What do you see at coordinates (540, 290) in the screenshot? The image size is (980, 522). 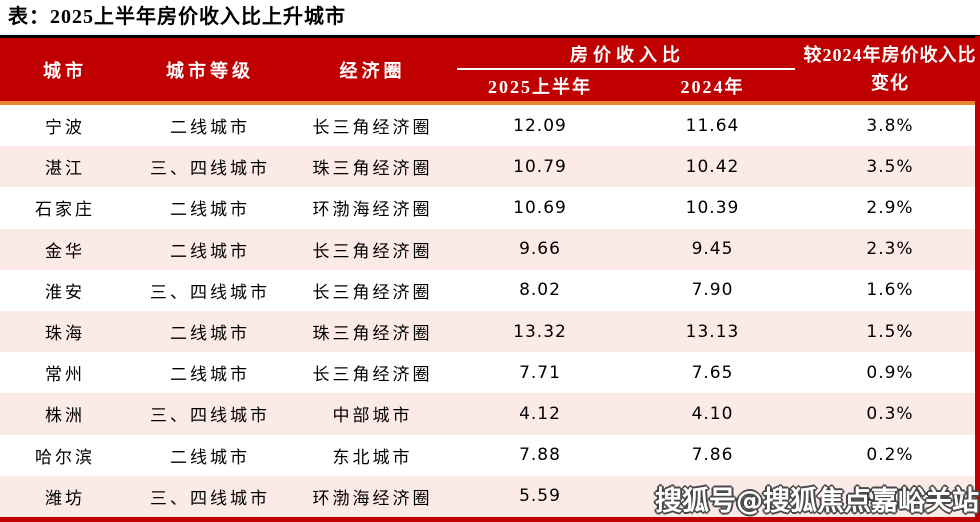 I see `cell-ratio-2025h1: 8.02` at bounding box center [540, 290].